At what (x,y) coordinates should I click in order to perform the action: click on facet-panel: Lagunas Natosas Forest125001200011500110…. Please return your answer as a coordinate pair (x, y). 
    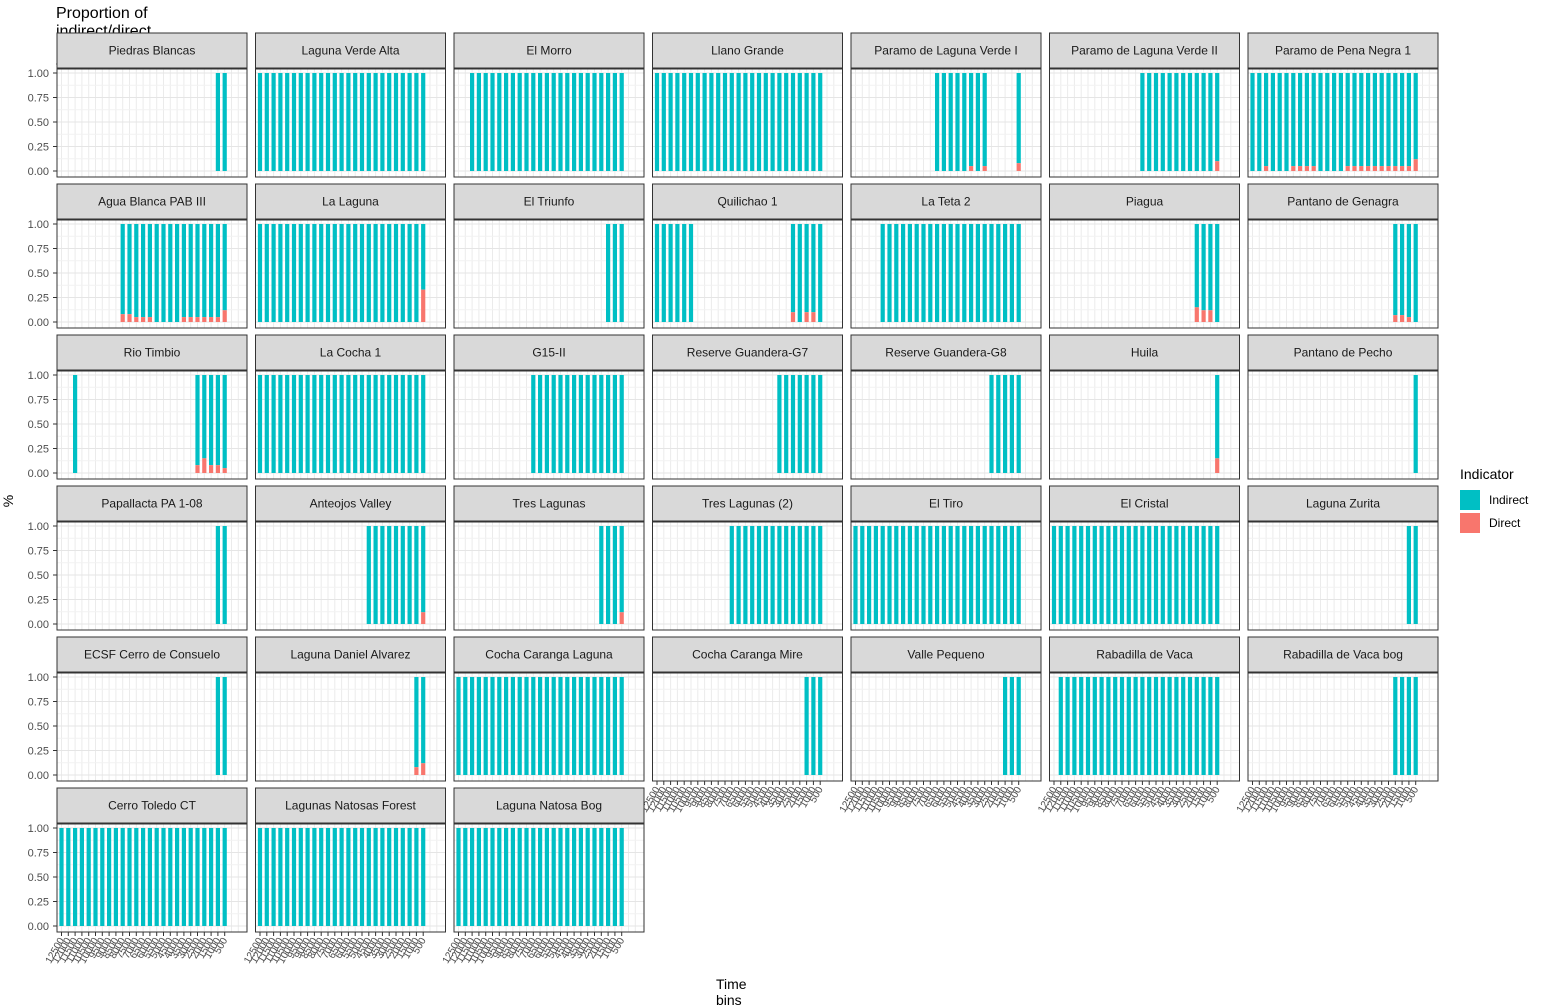
    Looking at the image, I should click on (344, 876).